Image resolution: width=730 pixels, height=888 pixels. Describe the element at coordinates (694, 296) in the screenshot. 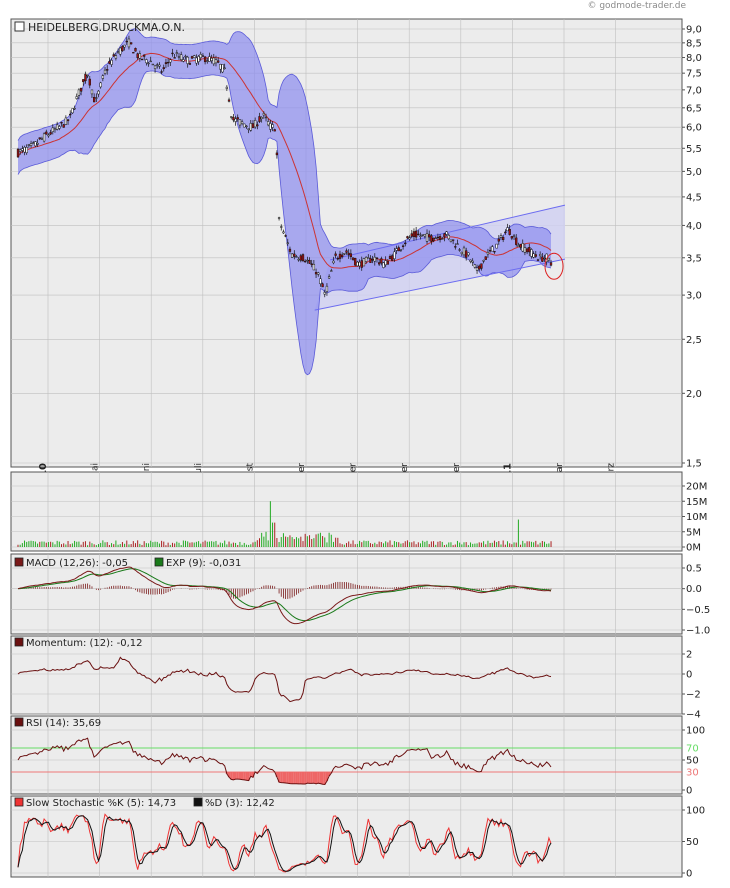

I see `price-tick-label: 3,0` at that location.